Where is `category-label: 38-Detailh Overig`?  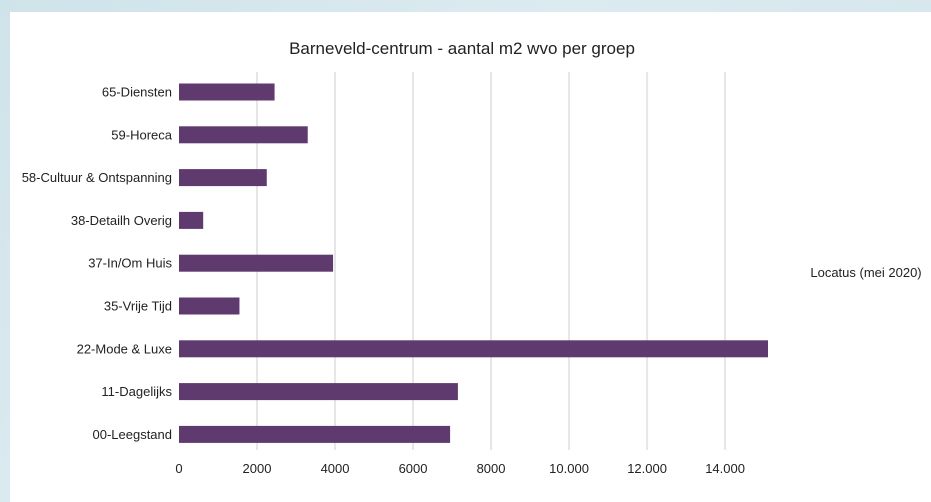
category-label: 38-Detailh Overig is located at coordinates (121, 220).